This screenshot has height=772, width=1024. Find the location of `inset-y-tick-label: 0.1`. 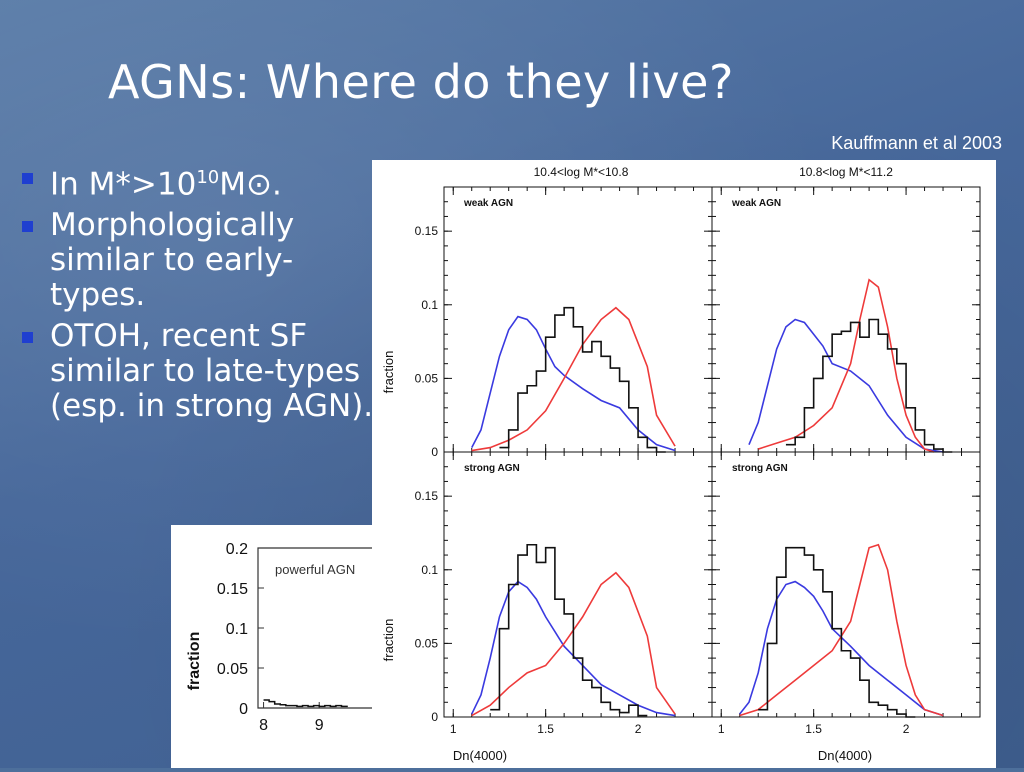

inset-y-tick-label: 0.1 is located at coordinates (237, 629).